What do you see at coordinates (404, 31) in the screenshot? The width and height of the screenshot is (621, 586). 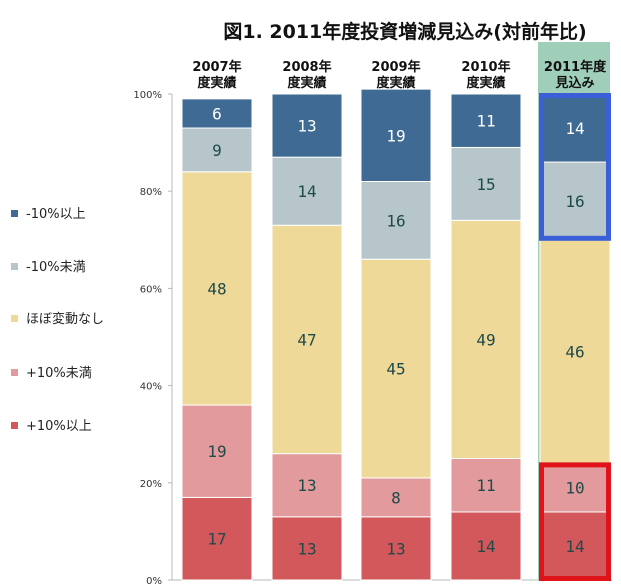 I see `chart-title: 図1. 2011年度投資増減見込み(対前年比)` at bounding box center [404, 31].